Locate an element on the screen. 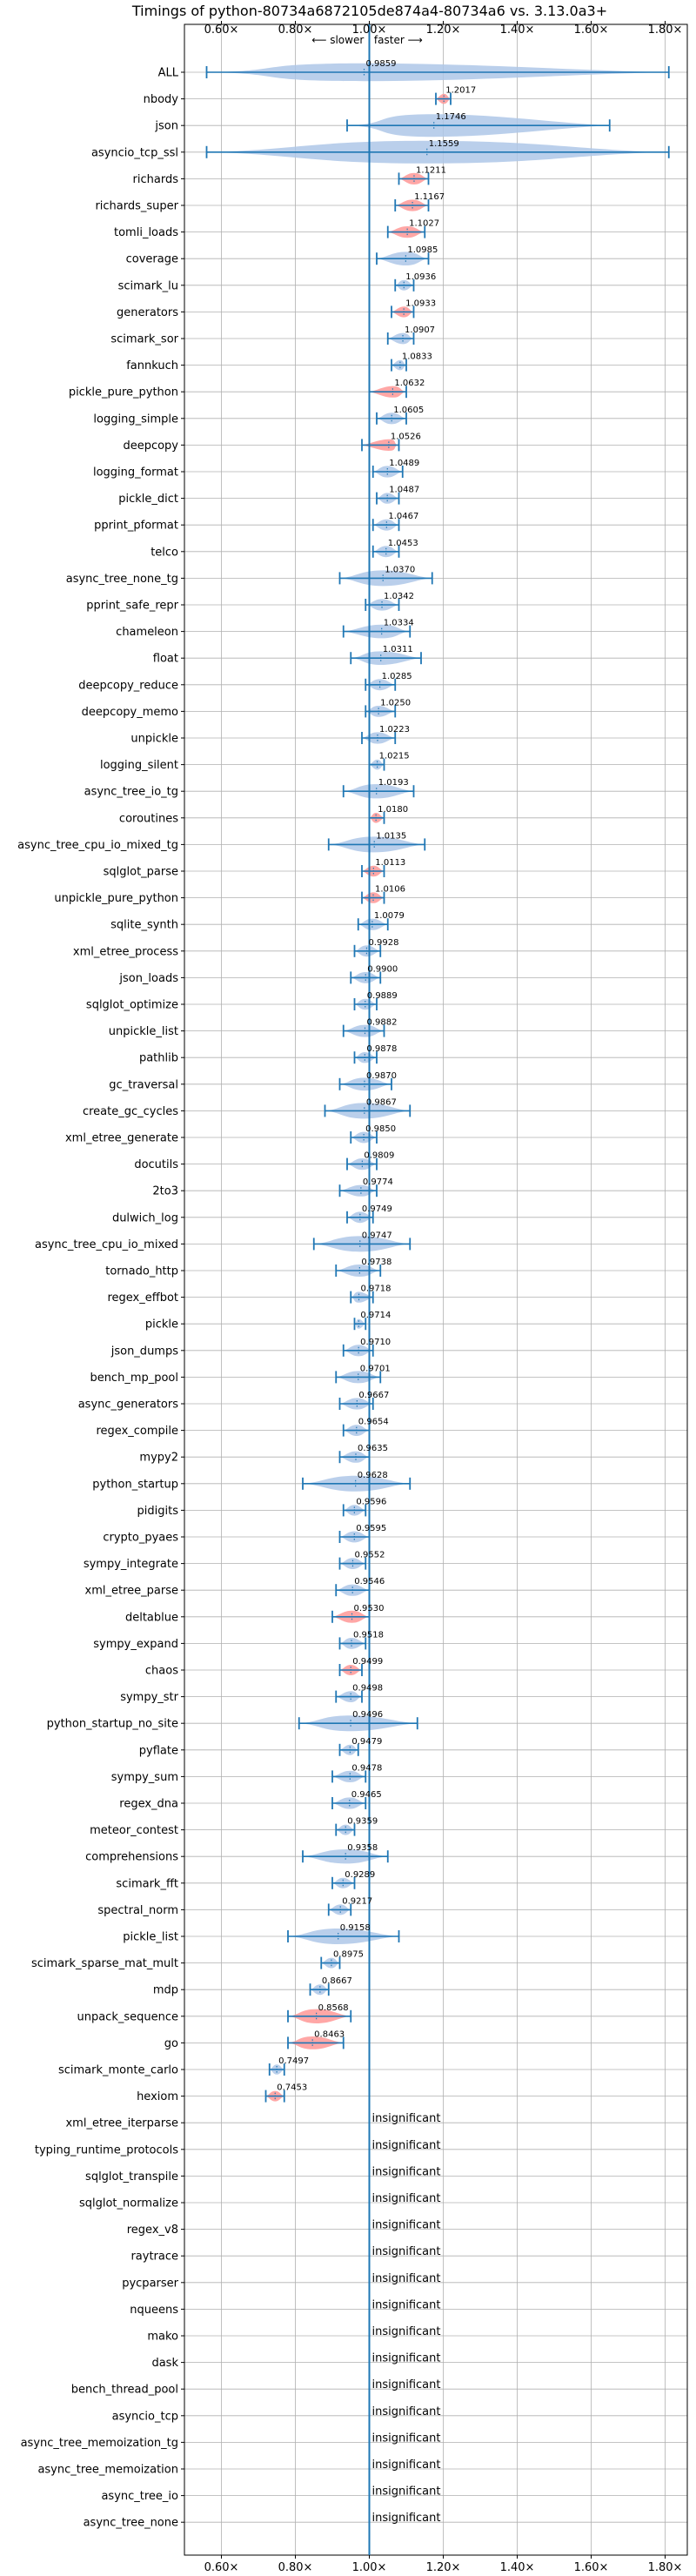  value-label: 0.9749 is located at coordinates (377, 1209).